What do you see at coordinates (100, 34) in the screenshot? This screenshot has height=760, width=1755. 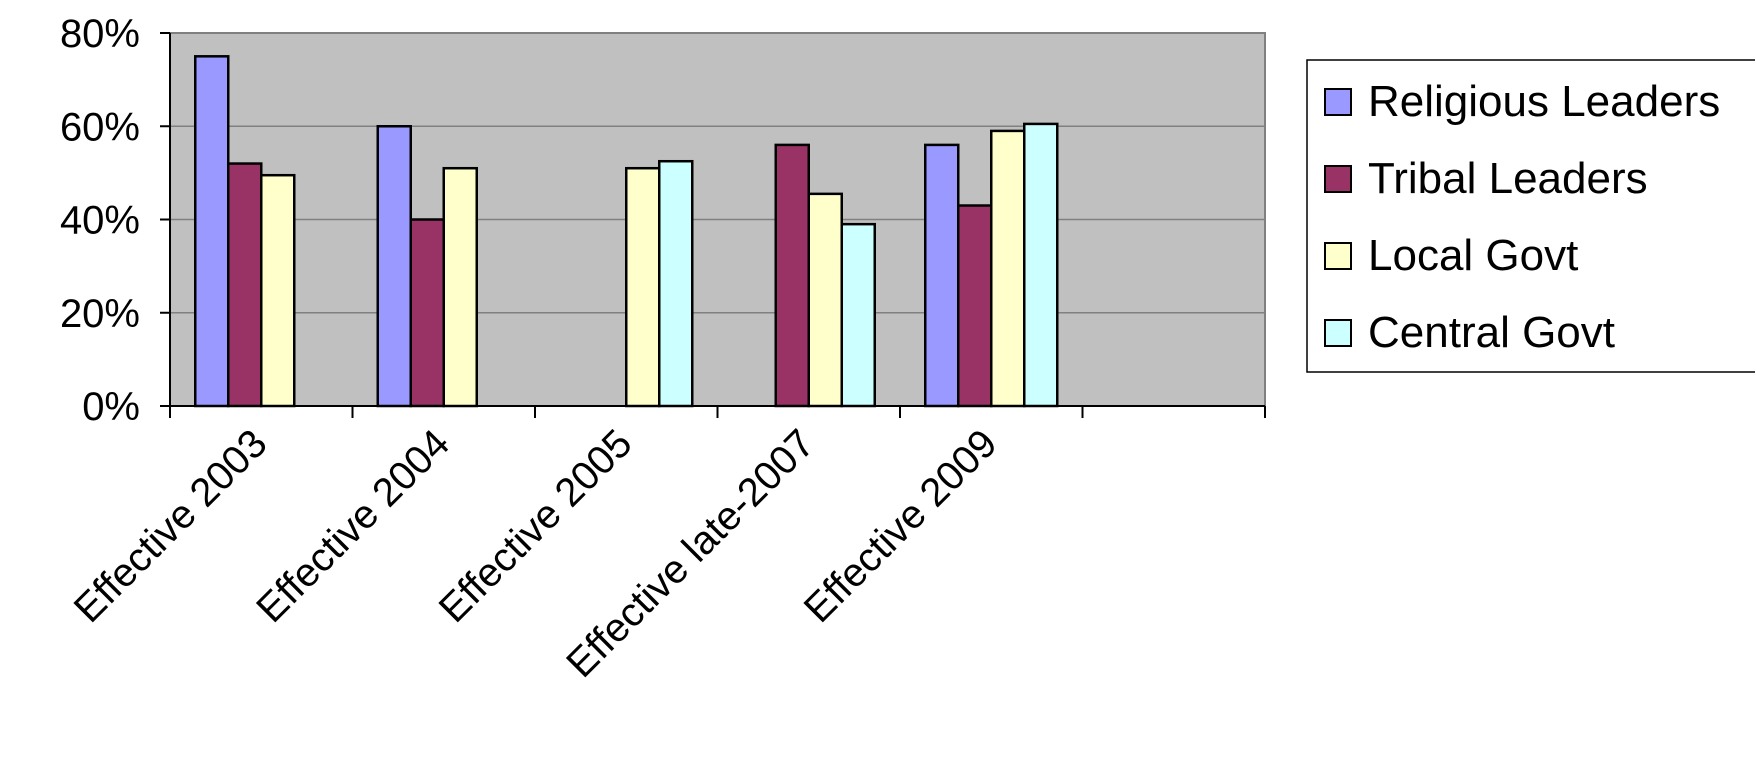 I see `y-tick-label: 80%` at bounding box center [100, 34].